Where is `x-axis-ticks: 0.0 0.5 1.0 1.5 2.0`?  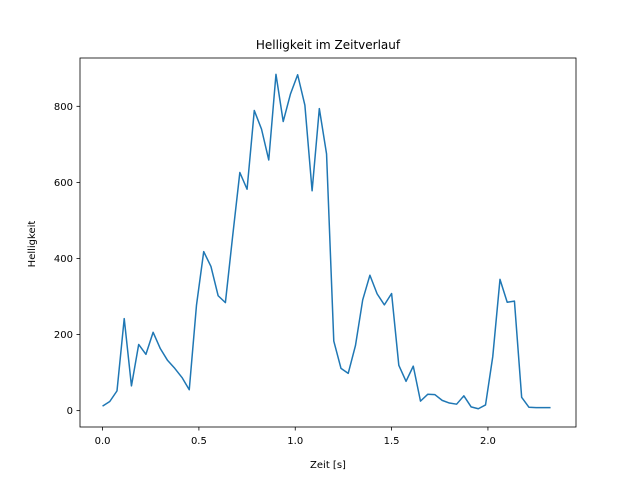 x-axis-ticks: 0.0 0.5 1.0 1.5 2.0 is located at coordinates (295, 437).